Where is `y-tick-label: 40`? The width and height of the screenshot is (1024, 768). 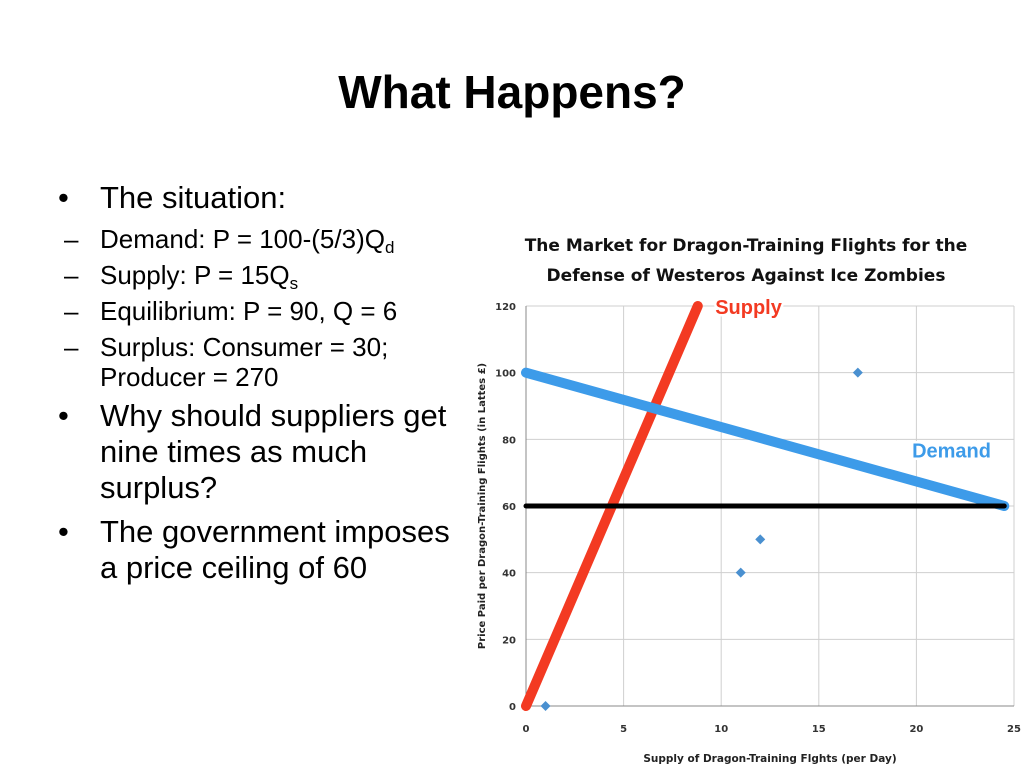 y-tick-label: 40 is located at coordinates (509, 574).